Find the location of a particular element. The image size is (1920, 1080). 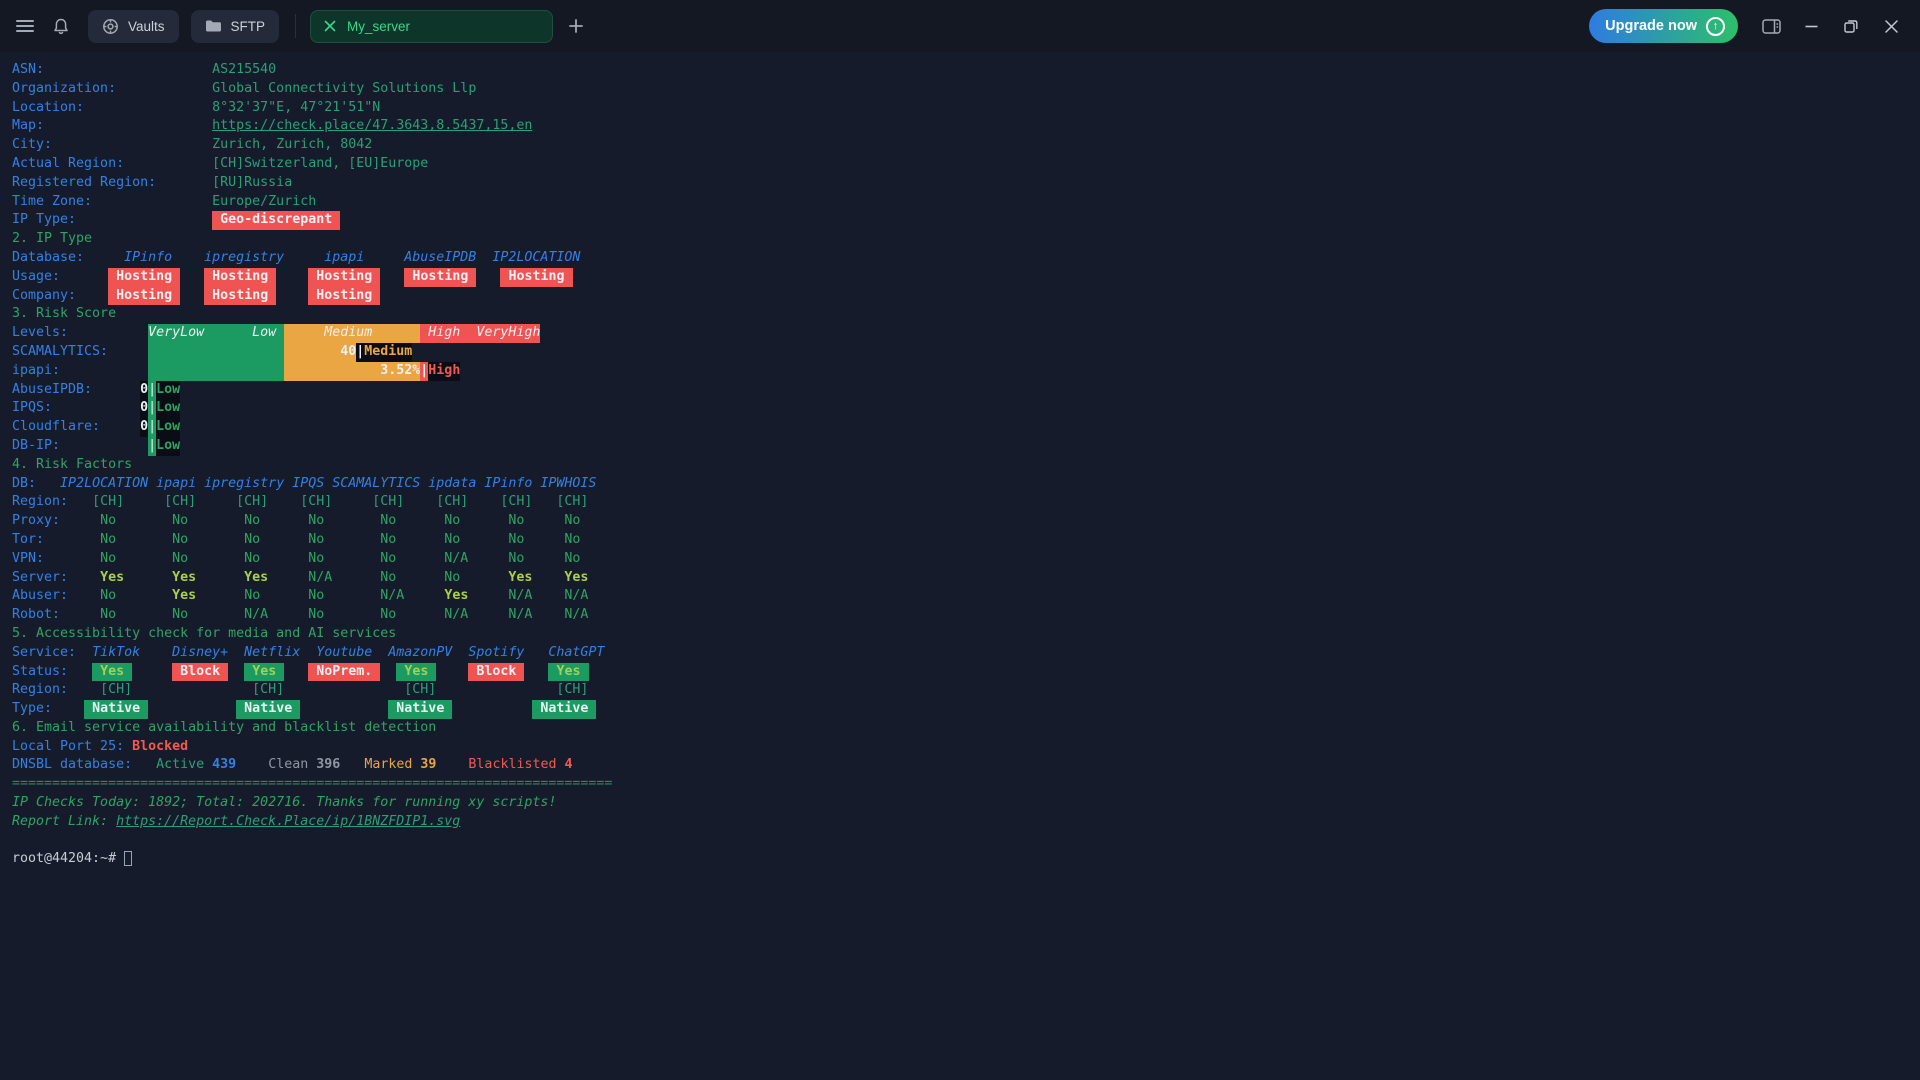

plus-icon is located at coordinates (576, 26).